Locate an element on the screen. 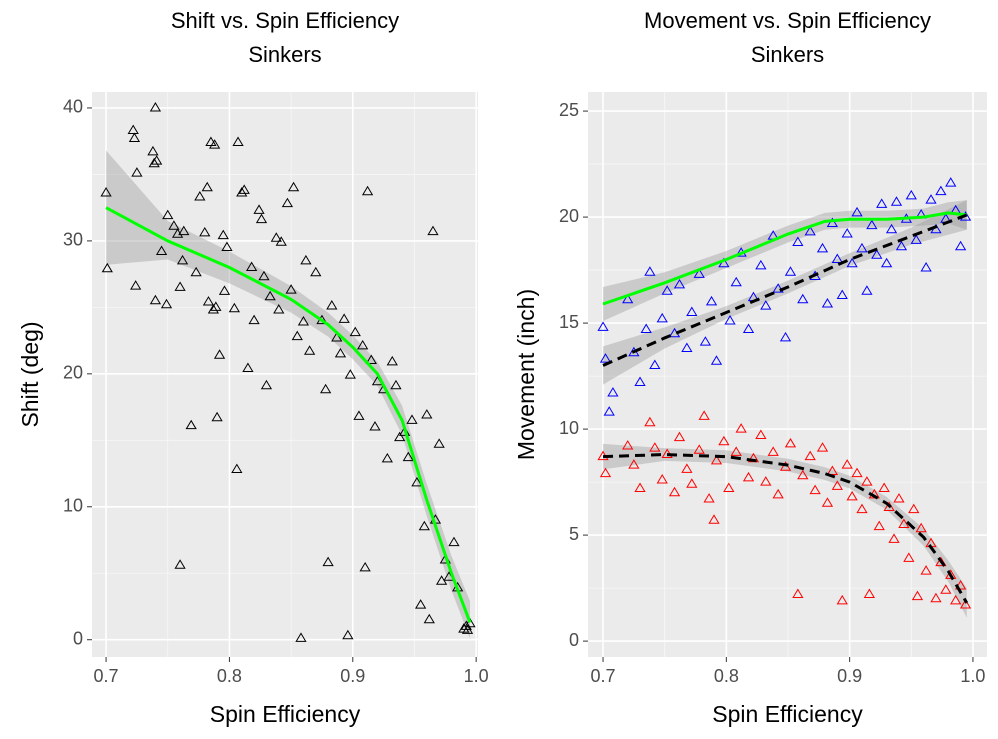 This screenshot has height=739, width=998. chart-title: Shift vs. Spin Efficiency is located at coordinates (285, 20).